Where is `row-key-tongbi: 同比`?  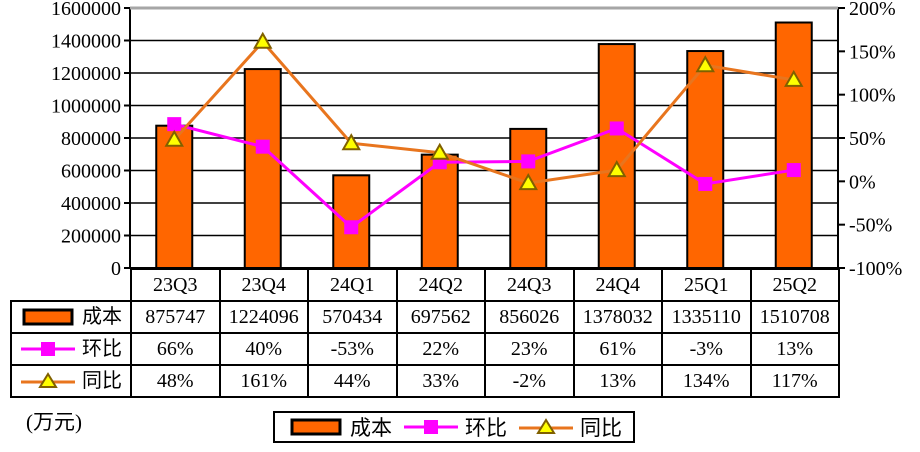
row-key-tongbi: 同比 is located at coordinates (71, 381).